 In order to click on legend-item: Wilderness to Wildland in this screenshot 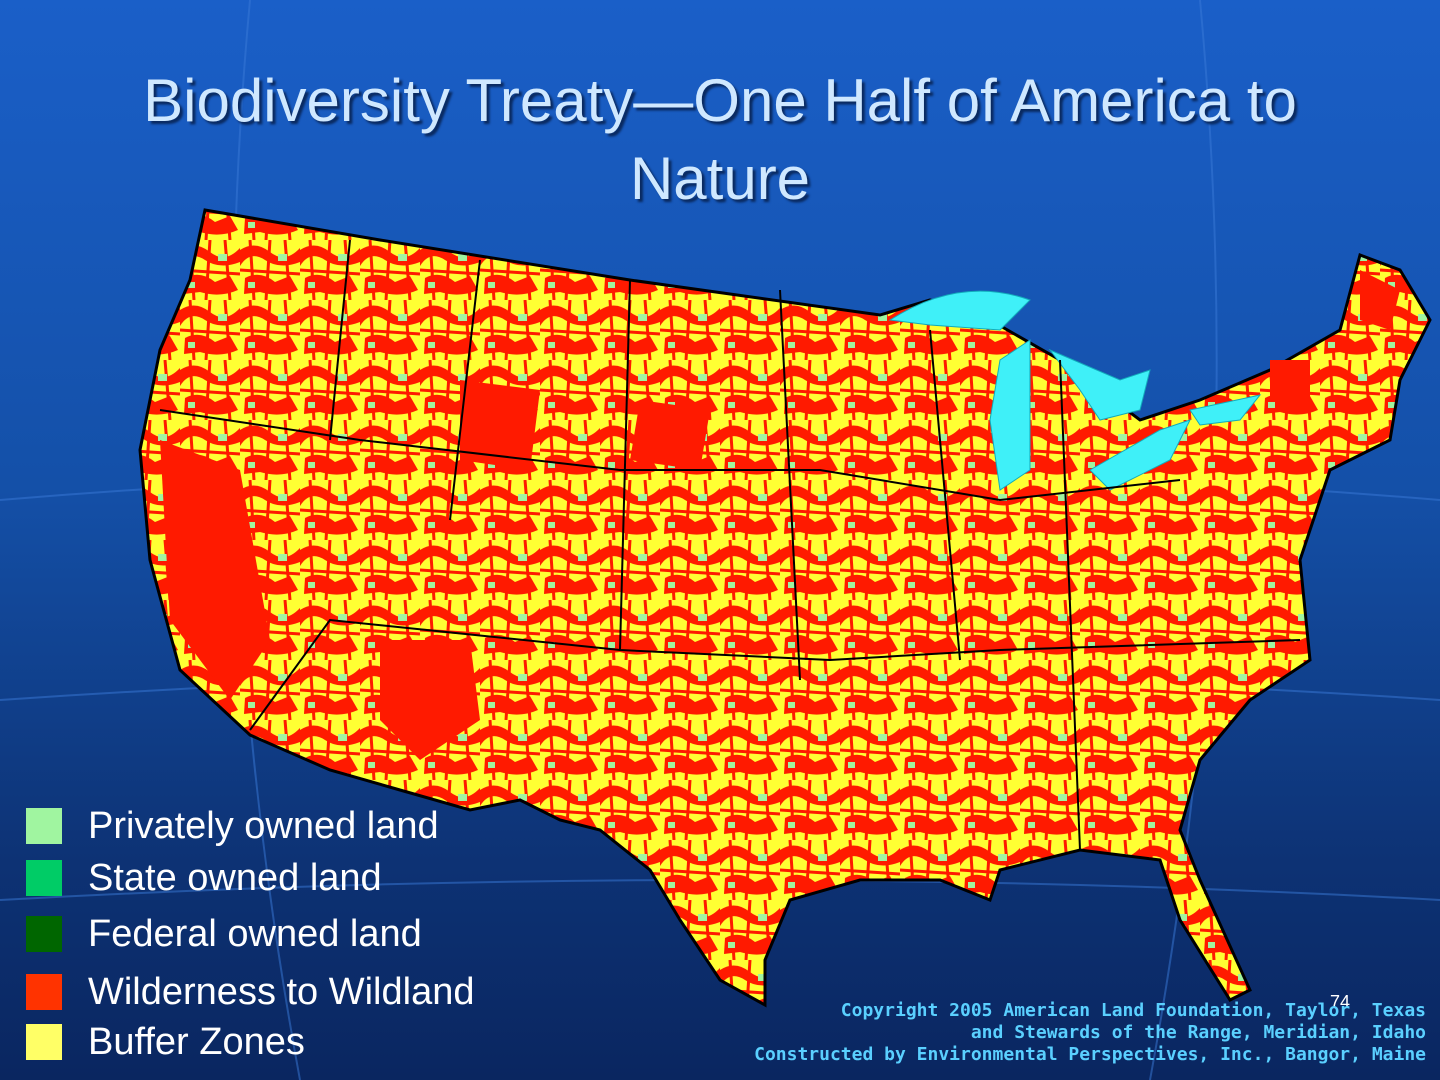, I will do `click(250, 991)`.